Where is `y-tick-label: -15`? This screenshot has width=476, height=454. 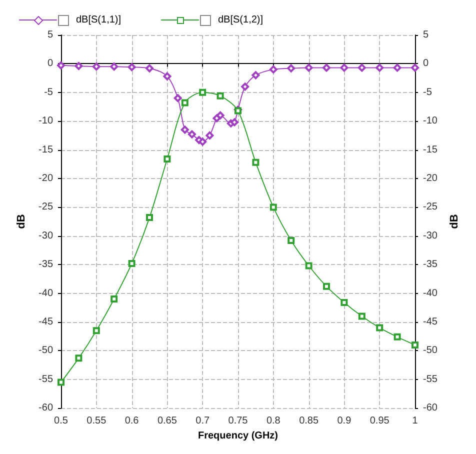
y-tick-label: -15 is located at coordinates (46, 150).